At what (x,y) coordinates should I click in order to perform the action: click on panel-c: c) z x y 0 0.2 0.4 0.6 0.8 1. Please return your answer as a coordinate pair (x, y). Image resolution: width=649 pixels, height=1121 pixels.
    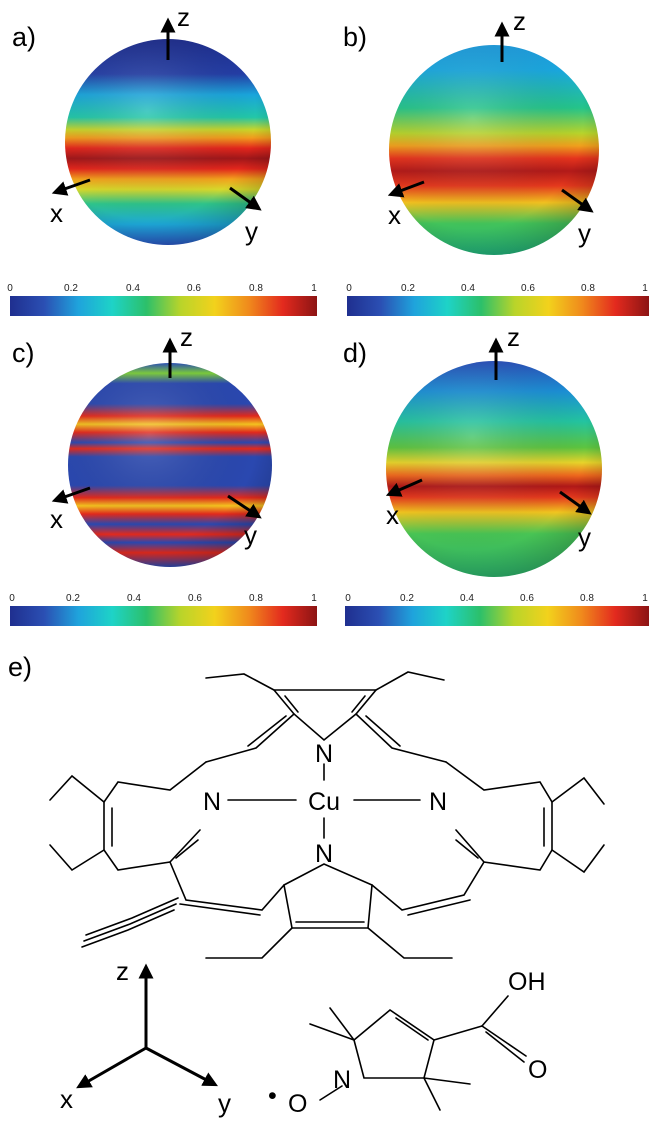
    Looking at the image, I should click on (163, 474).